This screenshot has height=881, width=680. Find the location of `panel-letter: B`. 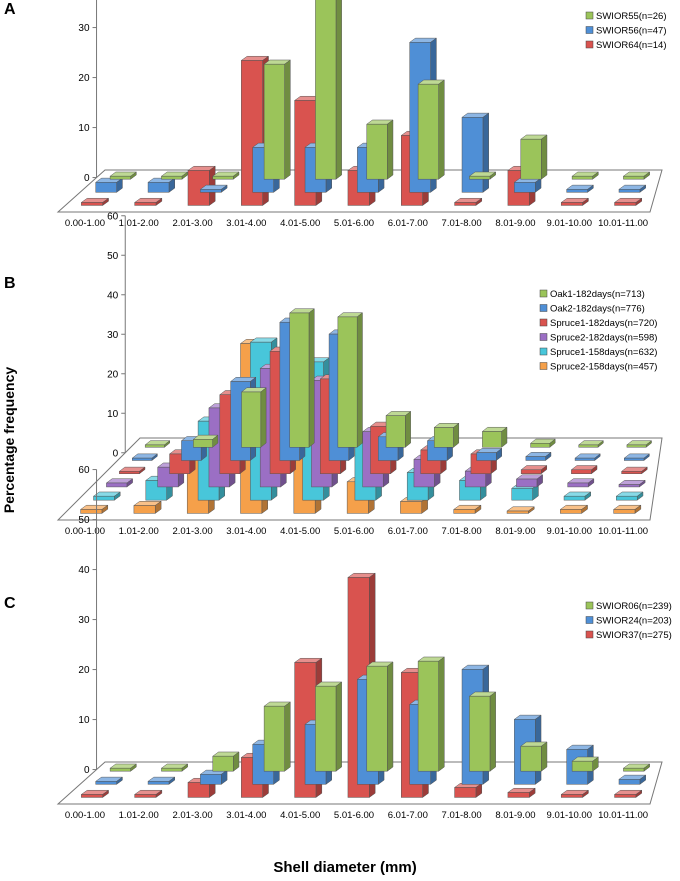

panel-letter: B is located at coordinates (10, 283).